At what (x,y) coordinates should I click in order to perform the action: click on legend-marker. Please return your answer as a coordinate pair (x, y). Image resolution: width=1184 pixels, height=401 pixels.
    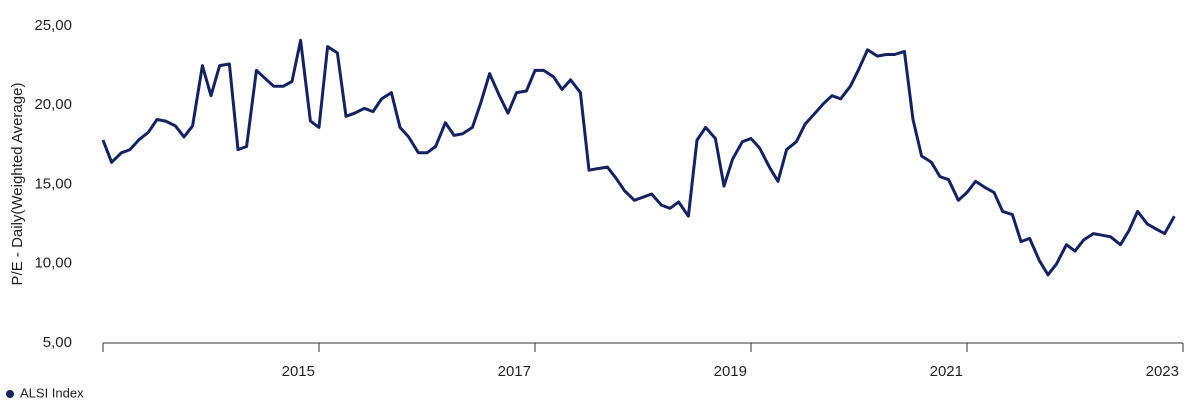
    Looking at the image, I should click on (10, 394).